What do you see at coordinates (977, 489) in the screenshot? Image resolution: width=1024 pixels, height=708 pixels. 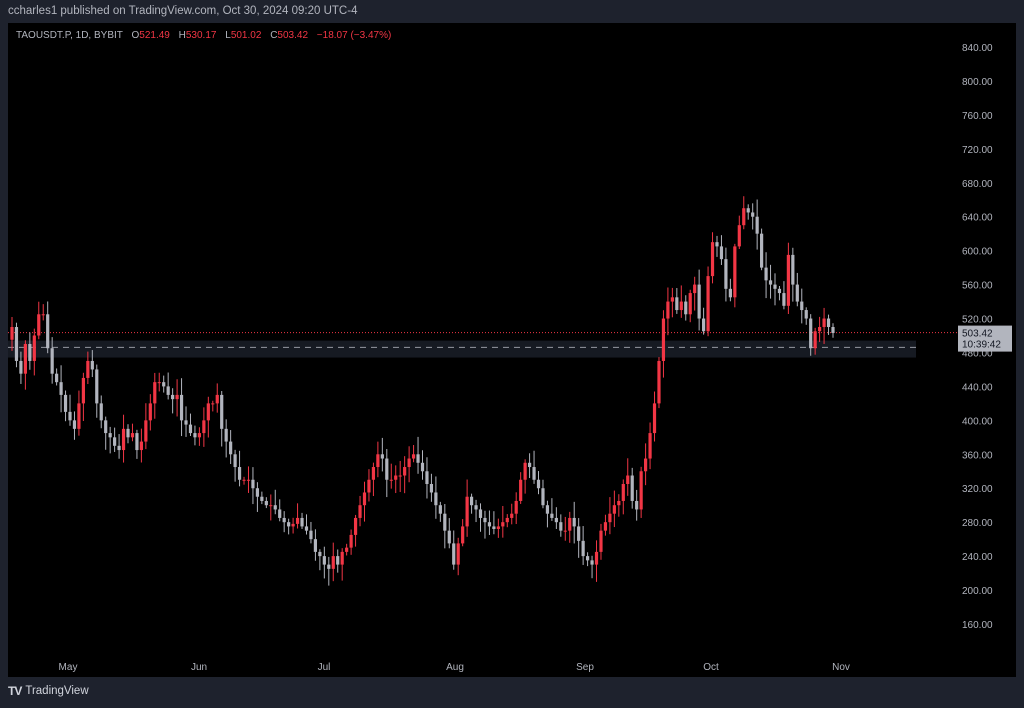 I see `y-axis-tick: 320.00` at bounding box center [977, 489].